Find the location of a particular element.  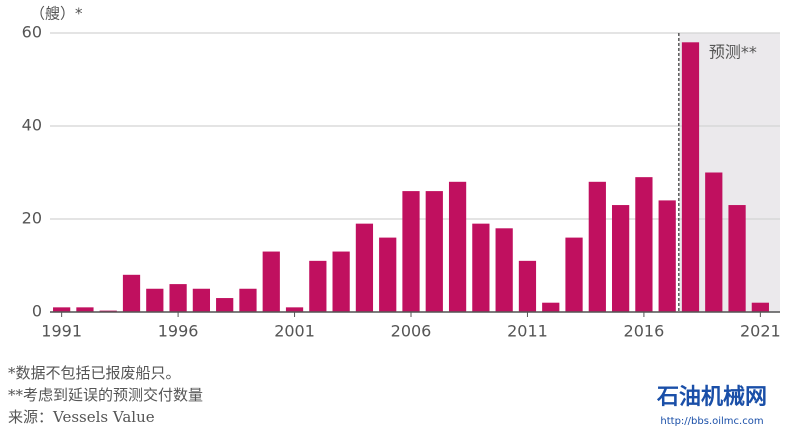

y-axis-label: （艘）* is located at coordinates (56, 14).